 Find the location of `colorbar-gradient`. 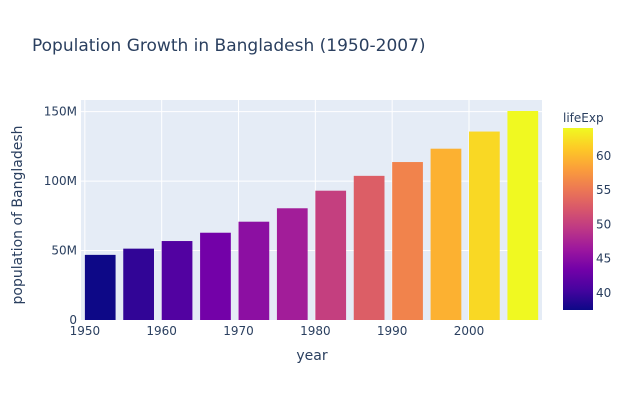

colorbar-gradient is located at coordinates (578, 219).